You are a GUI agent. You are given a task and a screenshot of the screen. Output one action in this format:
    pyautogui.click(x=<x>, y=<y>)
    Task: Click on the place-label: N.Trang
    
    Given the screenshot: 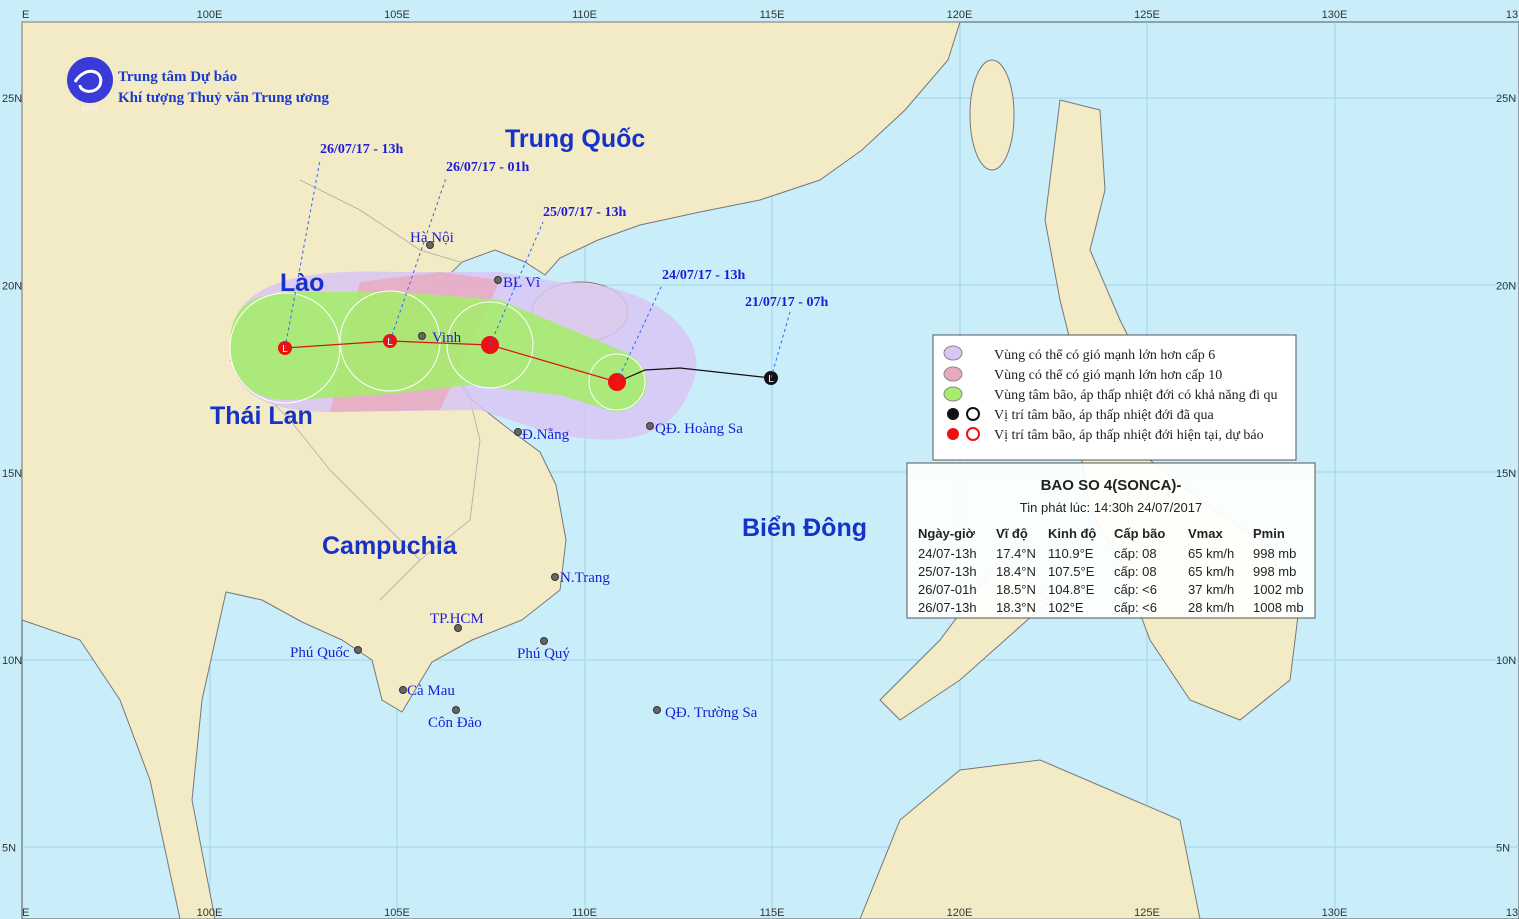 What is the action you would take?
    pyautogui.click(x=585, y=578)
    